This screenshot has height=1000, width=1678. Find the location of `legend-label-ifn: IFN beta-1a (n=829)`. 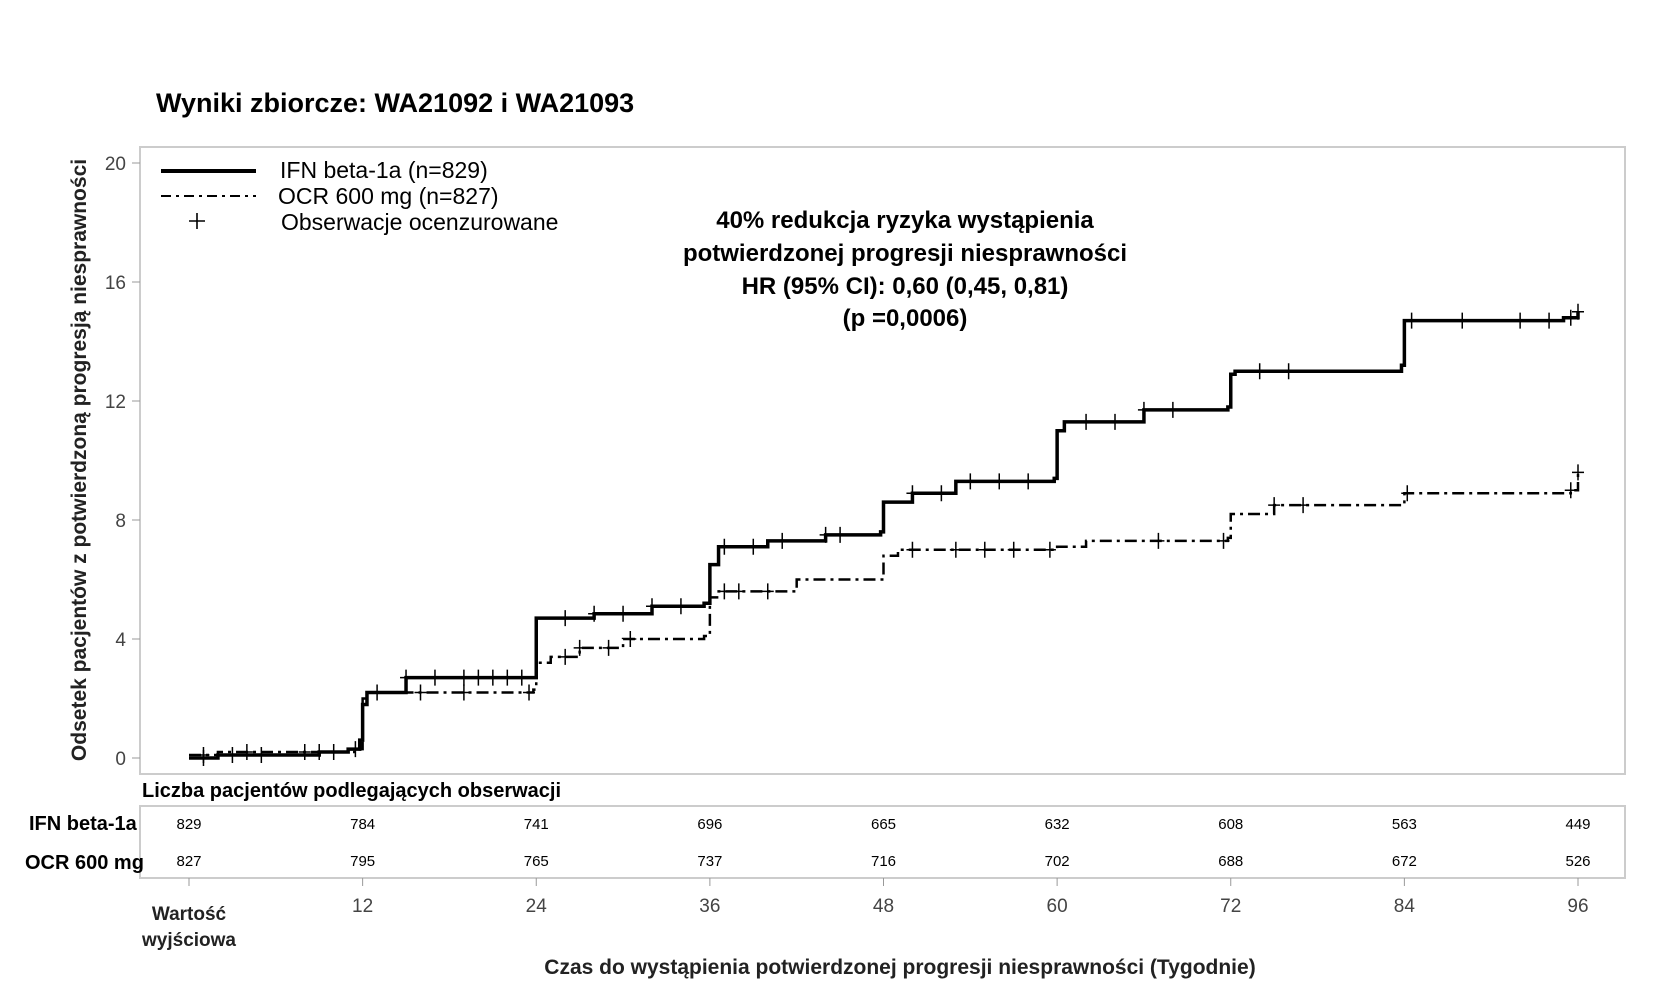

legend-label-ifn: IFN beta-1a (n=829) is located at coordinates (384, 170).